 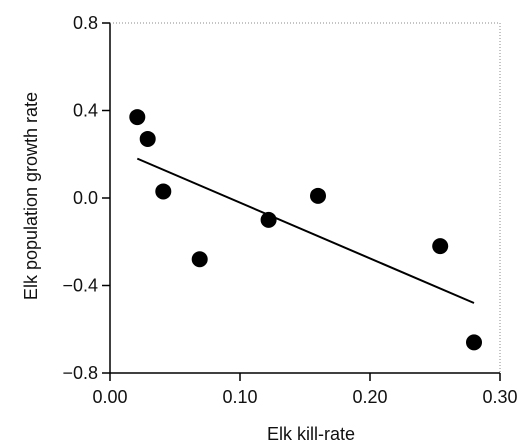 What do you see at coordinates (369, 397) in the screenshot?
I see `x-tick-label: 0.20` at bounding box center [369, 397].